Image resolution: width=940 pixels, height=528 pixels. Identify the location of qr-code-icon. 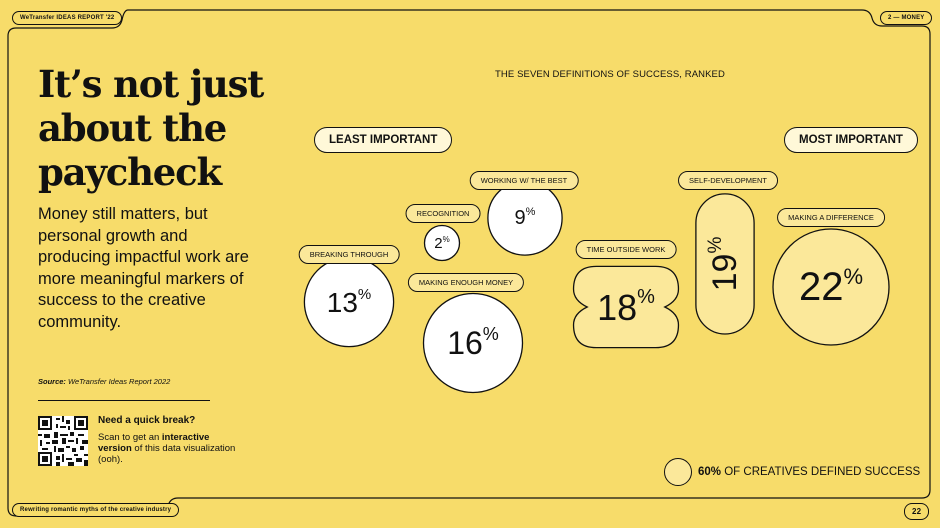
(63, 441).